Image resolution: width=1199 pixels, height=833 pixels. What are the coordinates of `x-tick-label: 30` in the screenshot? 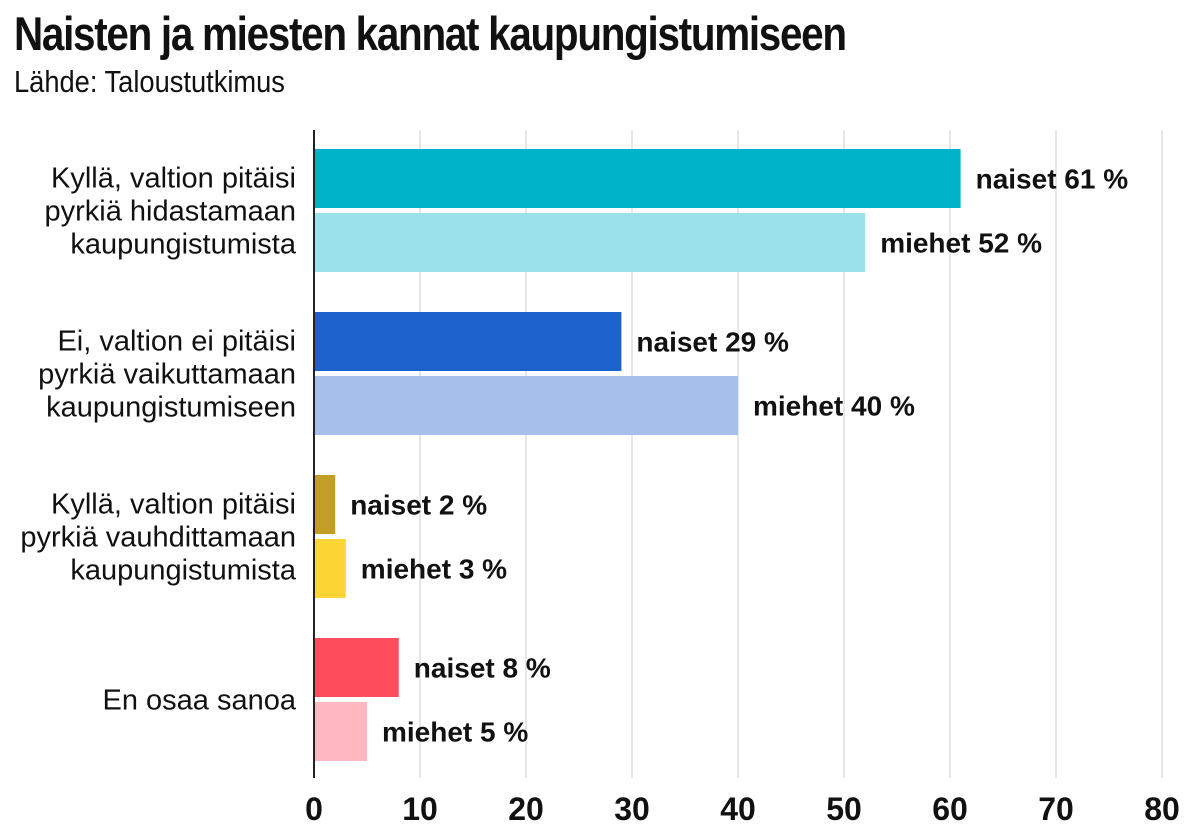 It's located at (632, 809).